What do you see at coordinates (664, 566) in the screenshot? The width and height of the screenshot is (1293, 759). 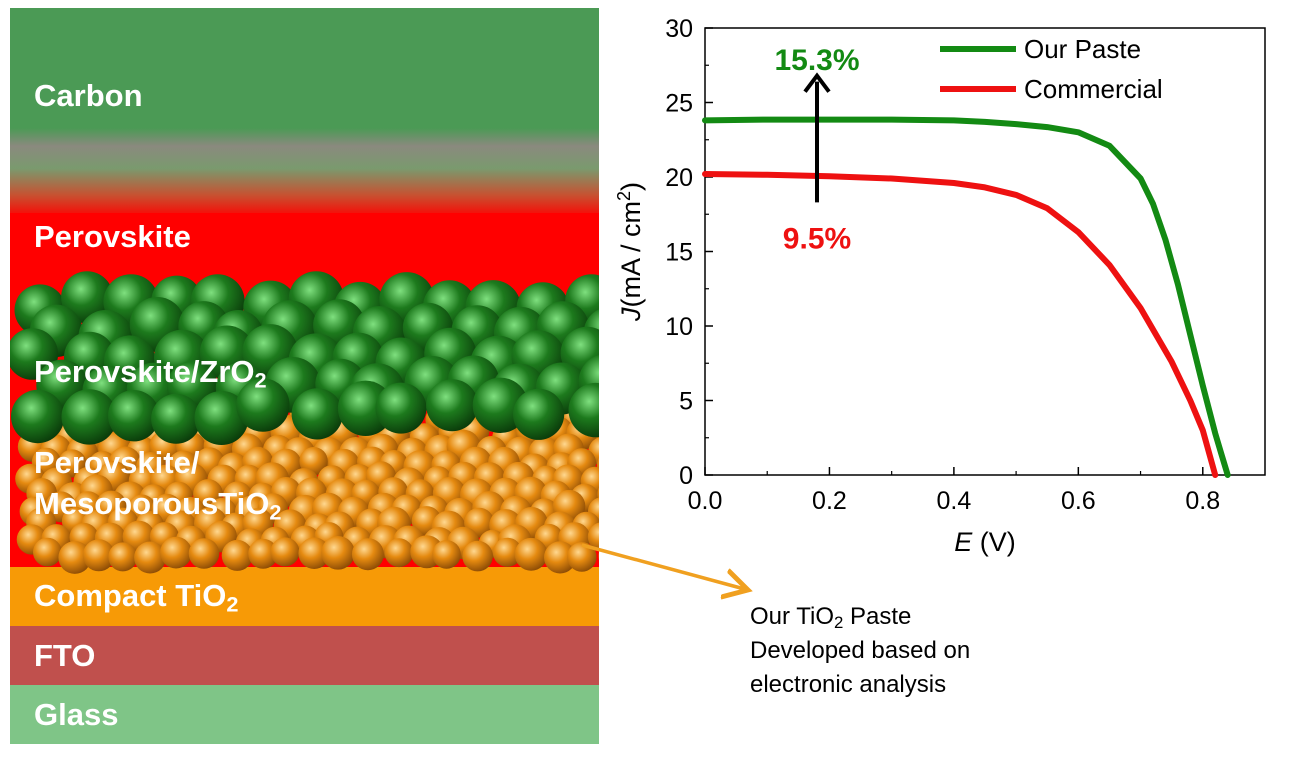 I see `callout-arrow` at bounding box center [664, 566].